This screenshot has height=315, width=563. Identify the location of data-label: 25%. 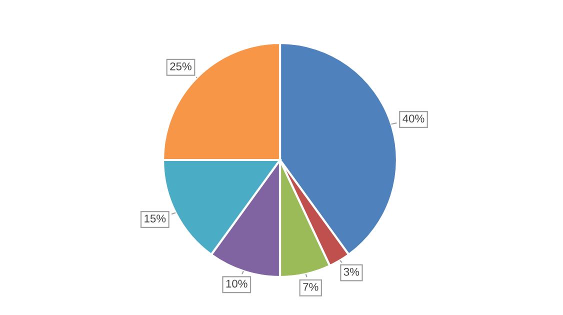
(181, 66).